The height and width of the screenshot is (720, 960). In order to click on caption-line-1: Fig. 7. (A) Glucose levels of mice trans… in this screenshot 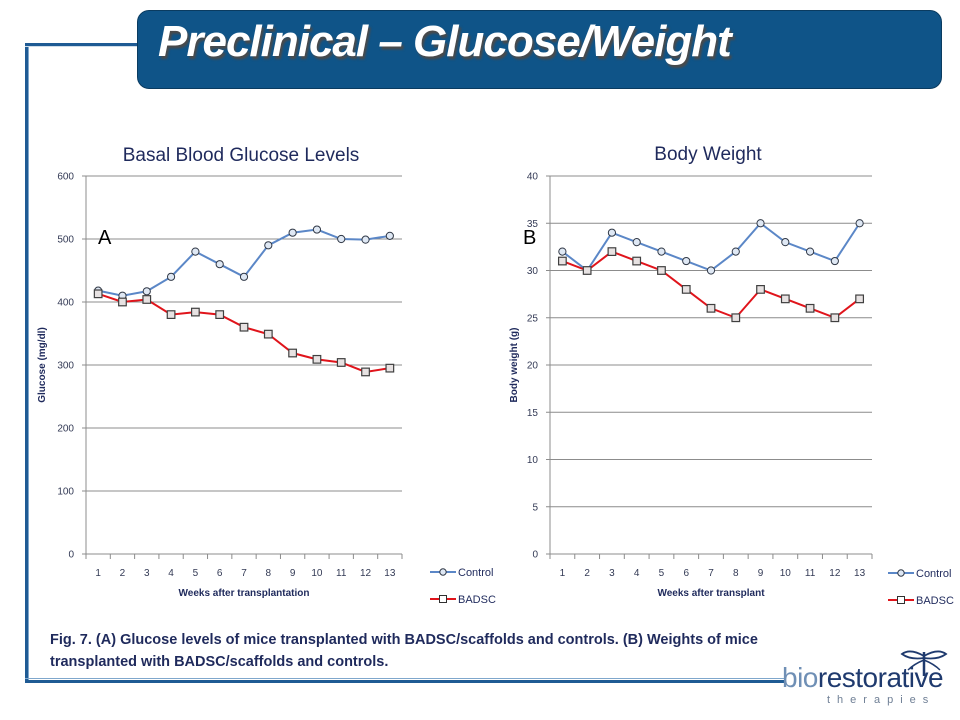, I will do `click(404, 640)`.